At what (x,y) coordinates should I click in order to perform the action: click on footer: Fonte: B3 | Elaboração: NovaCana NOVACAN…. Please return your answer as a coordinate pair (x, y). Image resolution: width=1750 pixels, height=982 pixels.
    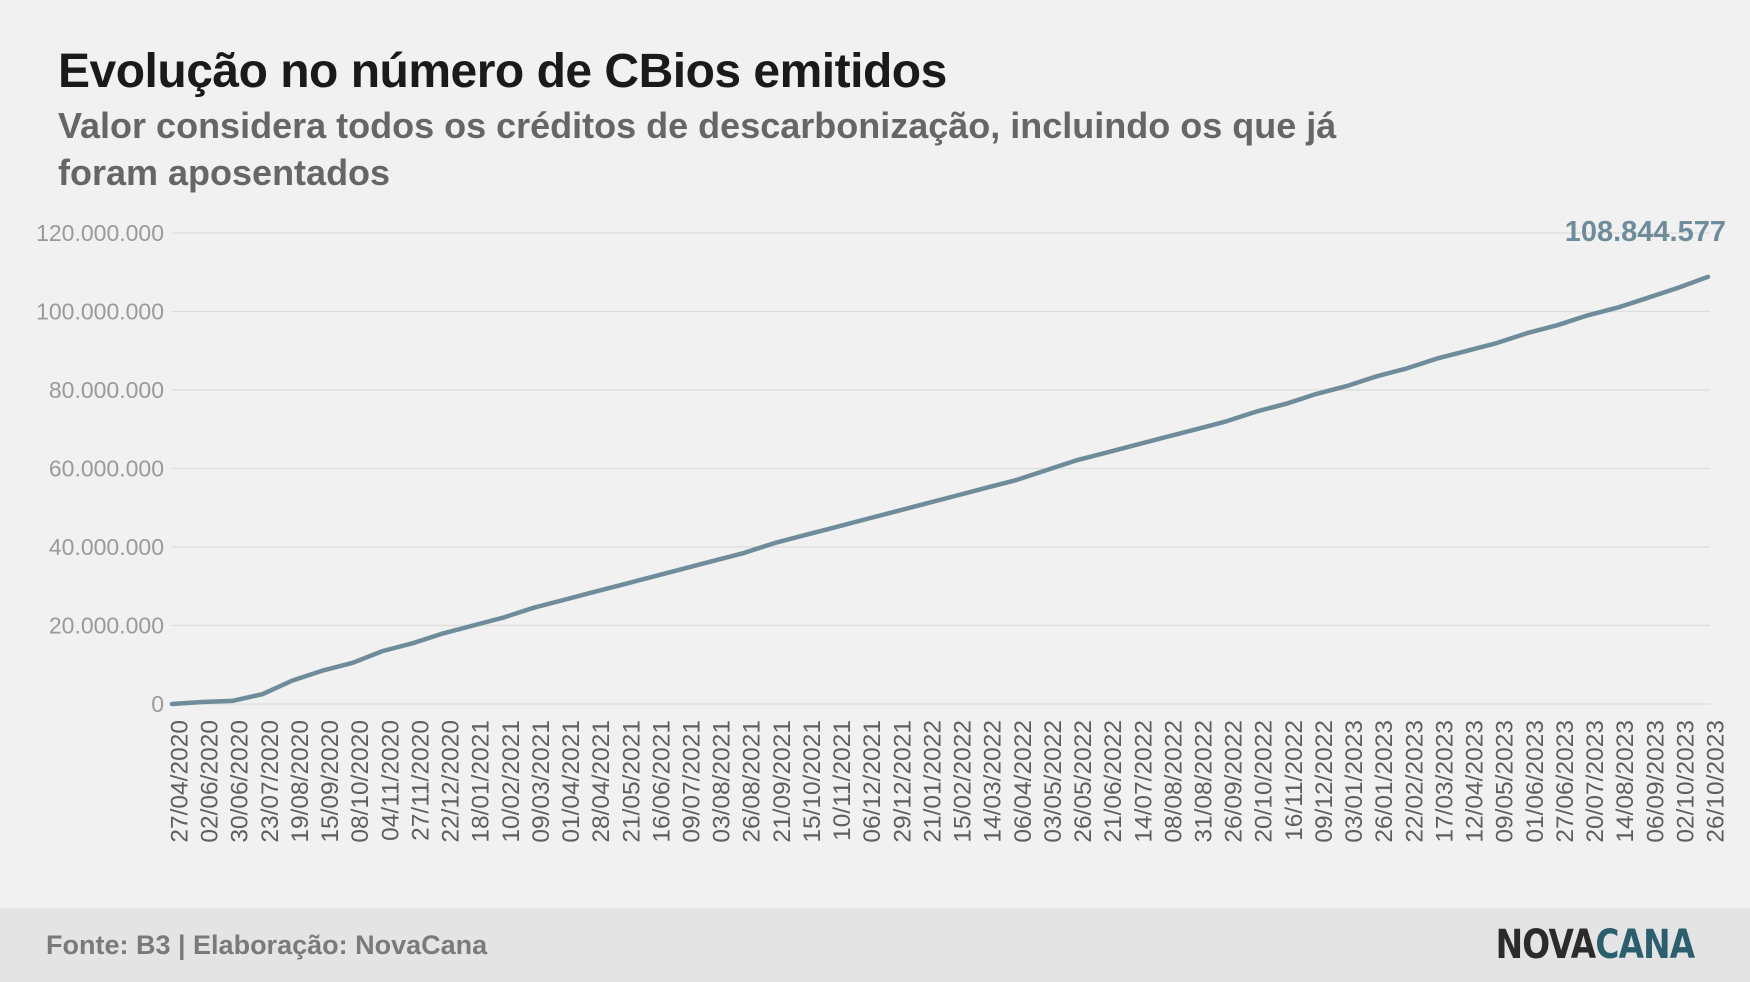
    Looking at the image, I should click on (875, 945).